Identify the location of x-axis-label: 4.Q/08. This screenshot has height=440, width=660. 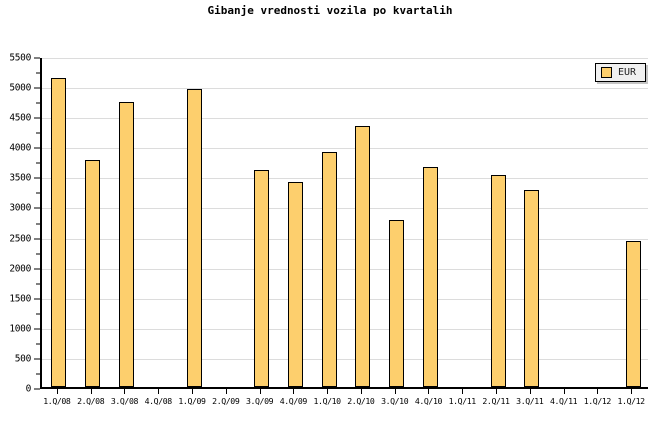
(158, 401).